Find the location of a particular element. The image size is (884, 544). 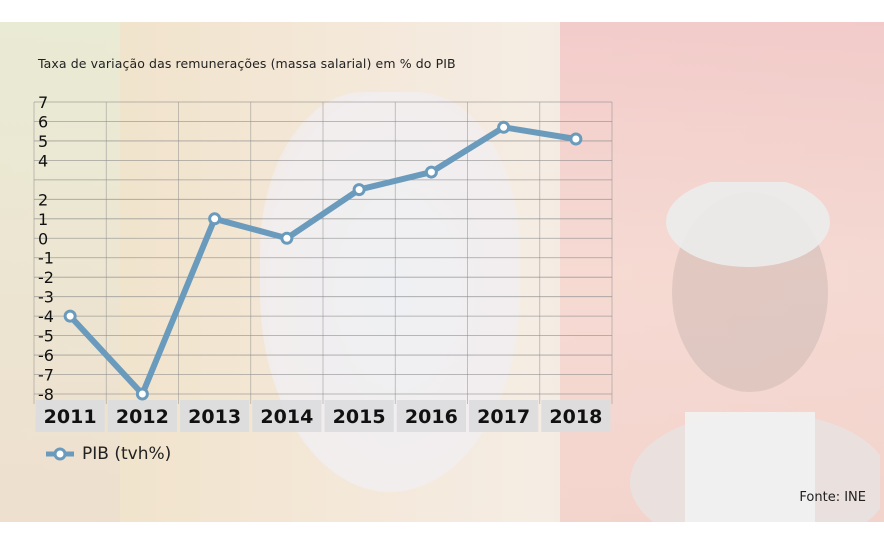

x-axis: 2011 2012 2013 2014 2015 2016 2017 2018 is located at coordinates (323, 417).